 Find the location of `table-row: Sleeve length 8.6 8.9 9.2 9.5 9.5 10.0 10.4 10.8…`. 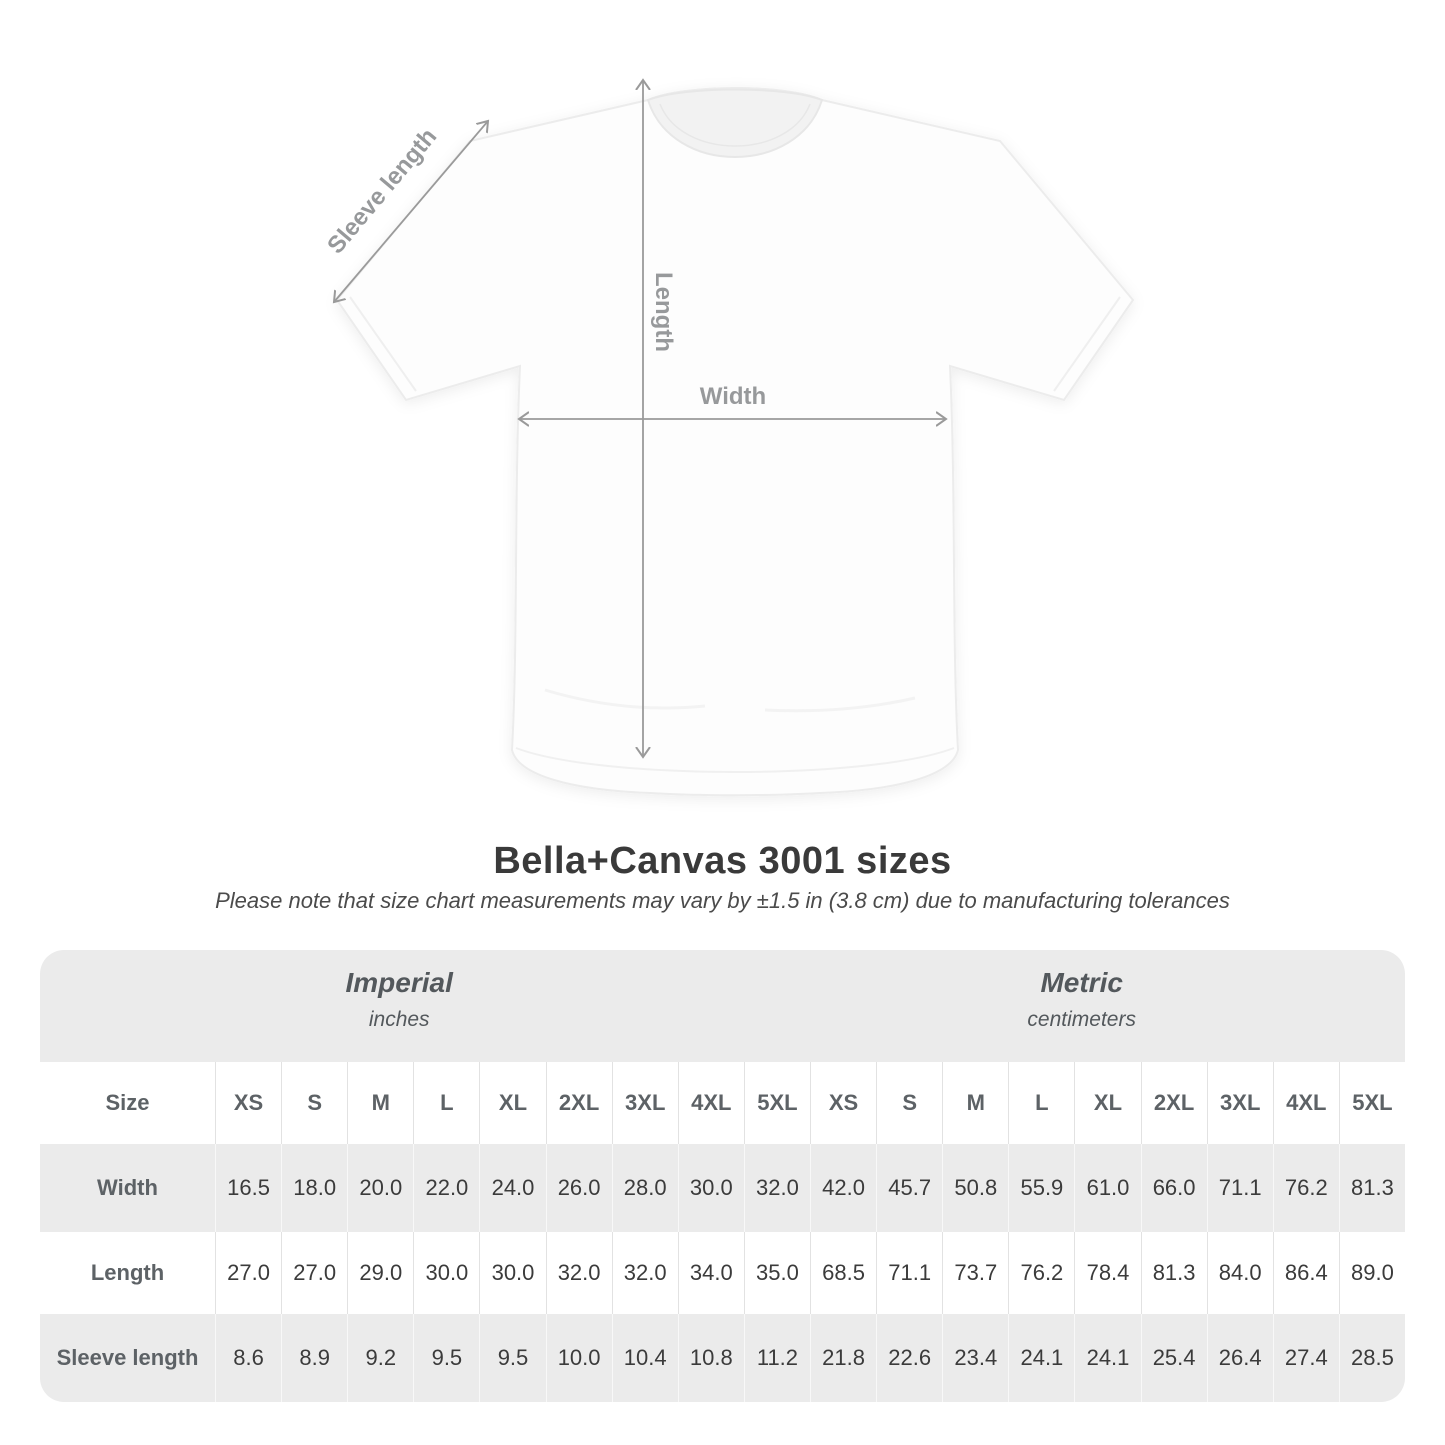

table-row: Sleeve length 8.6 8.9 9.2 9.5 9.5 10.0 10.4 10.8… is located at coordinates (722, 1358).